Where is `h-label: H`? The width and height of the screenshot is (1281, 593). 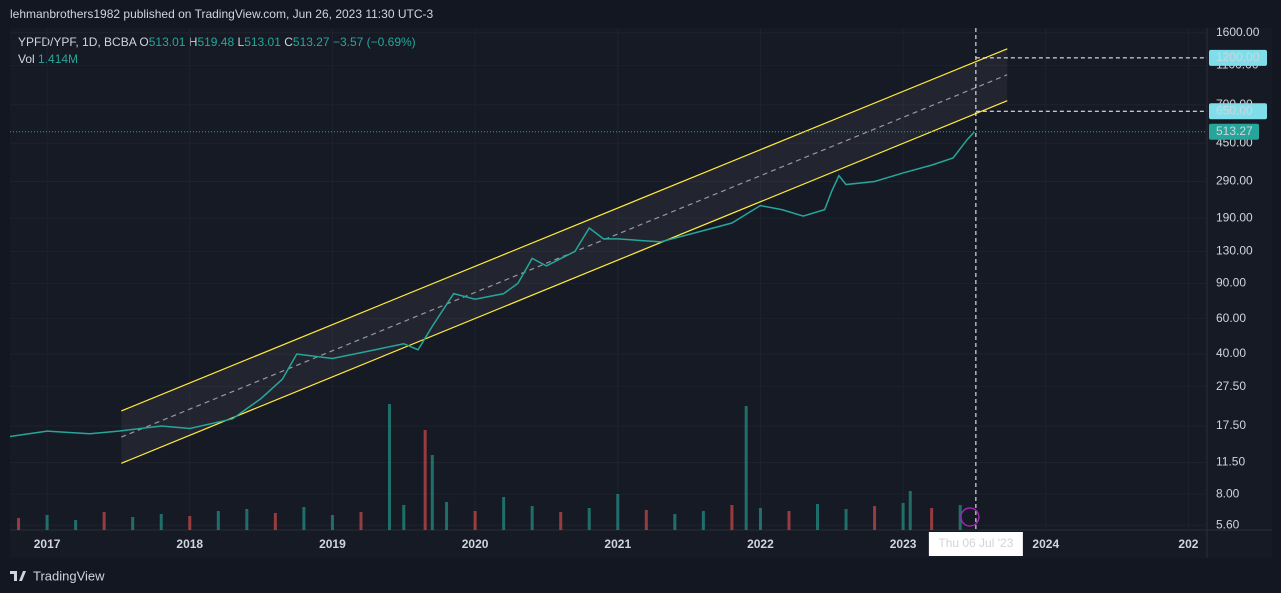 h-label: H is located at coordinates (193, 42).